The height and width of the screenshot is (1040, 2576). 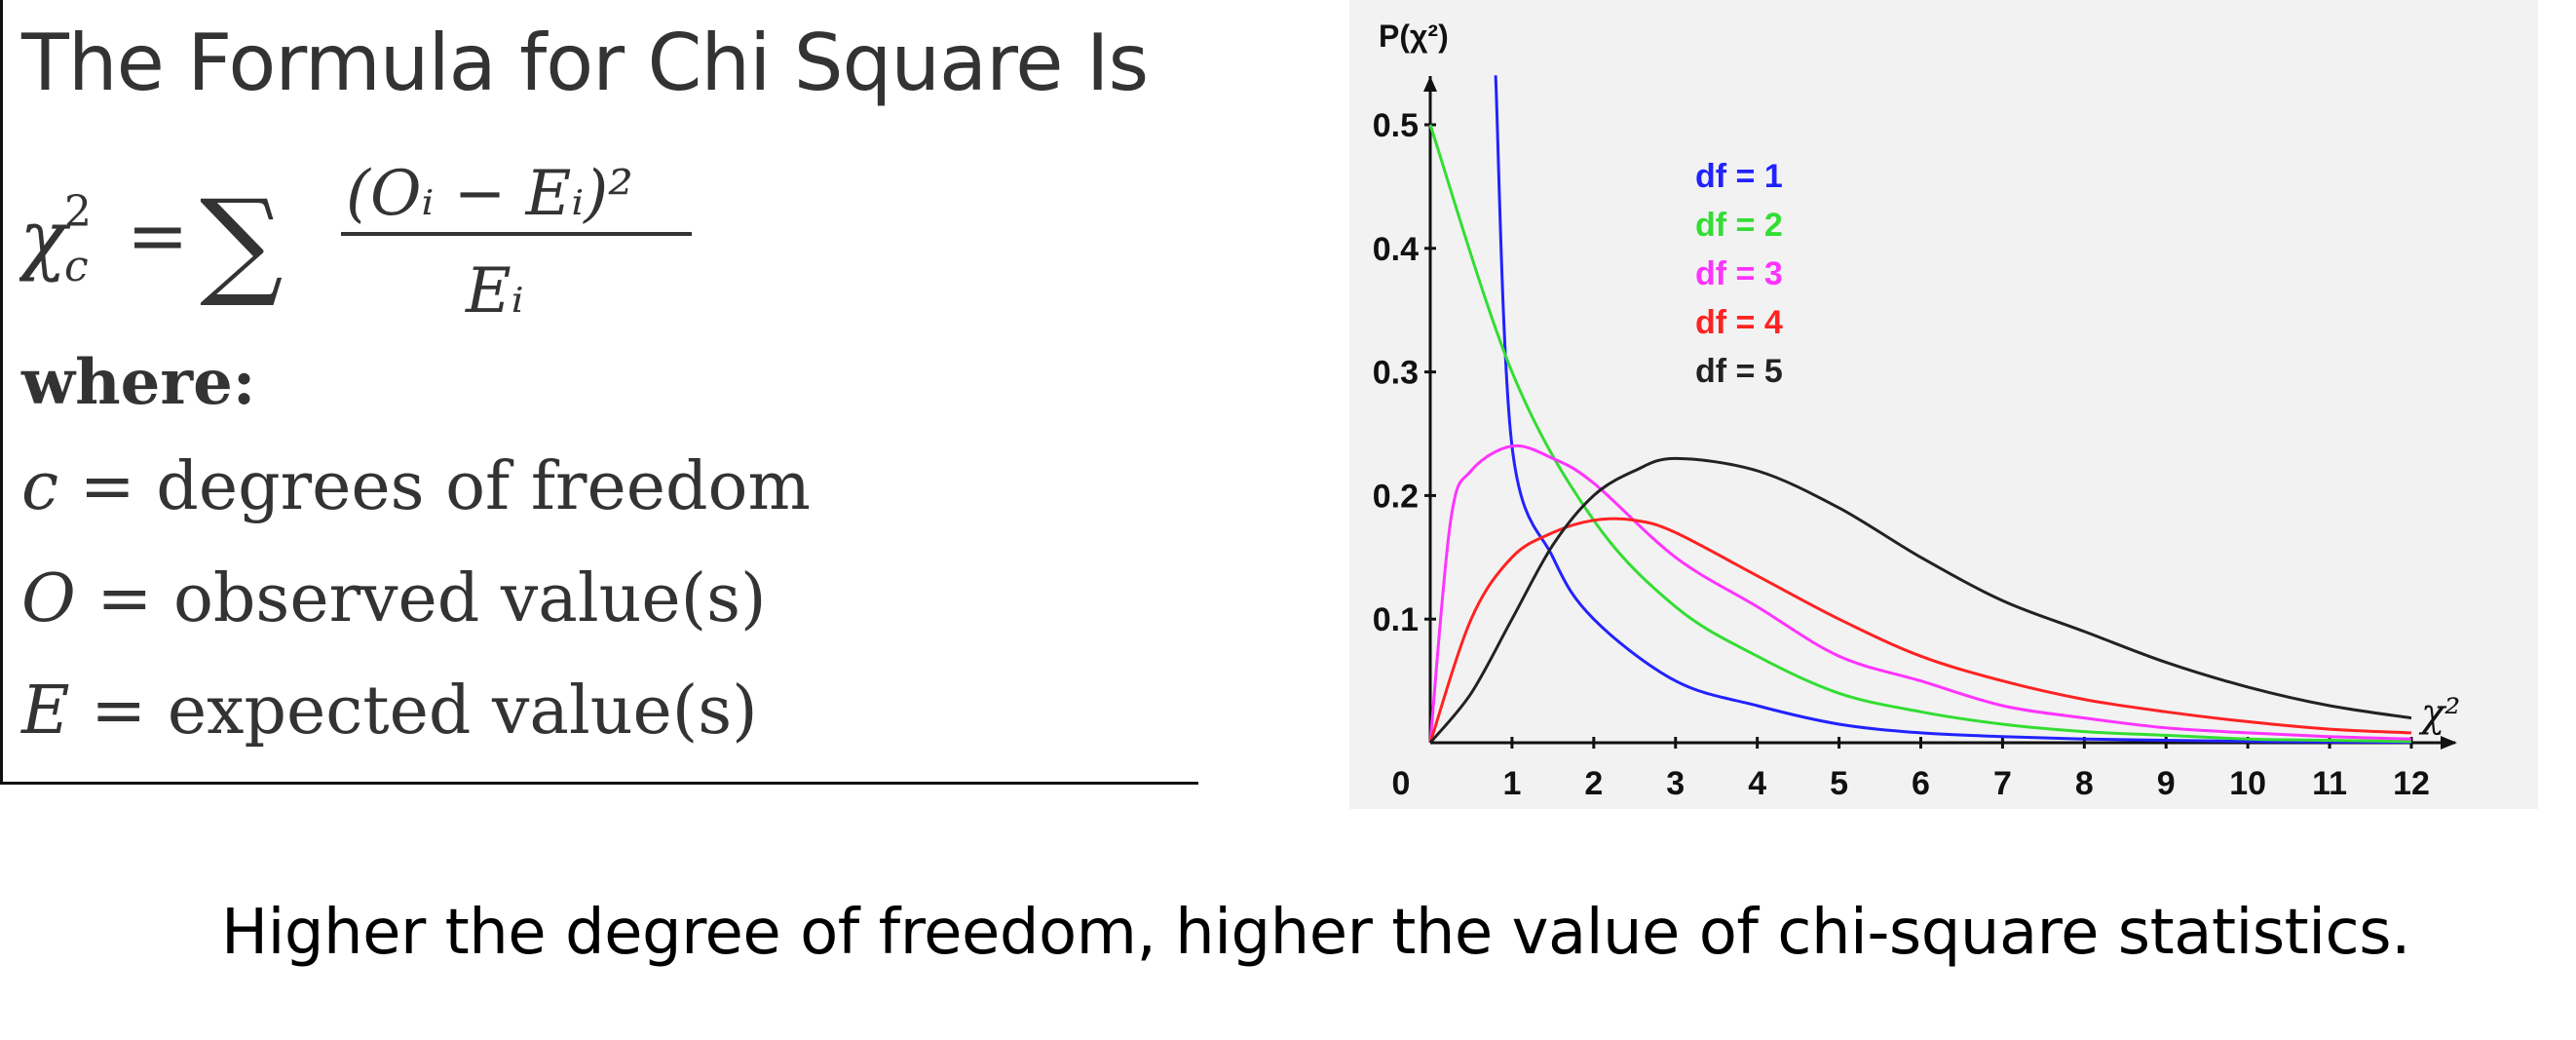 I want to click on x-tick-label: 9, so click(x=2166, y=783).